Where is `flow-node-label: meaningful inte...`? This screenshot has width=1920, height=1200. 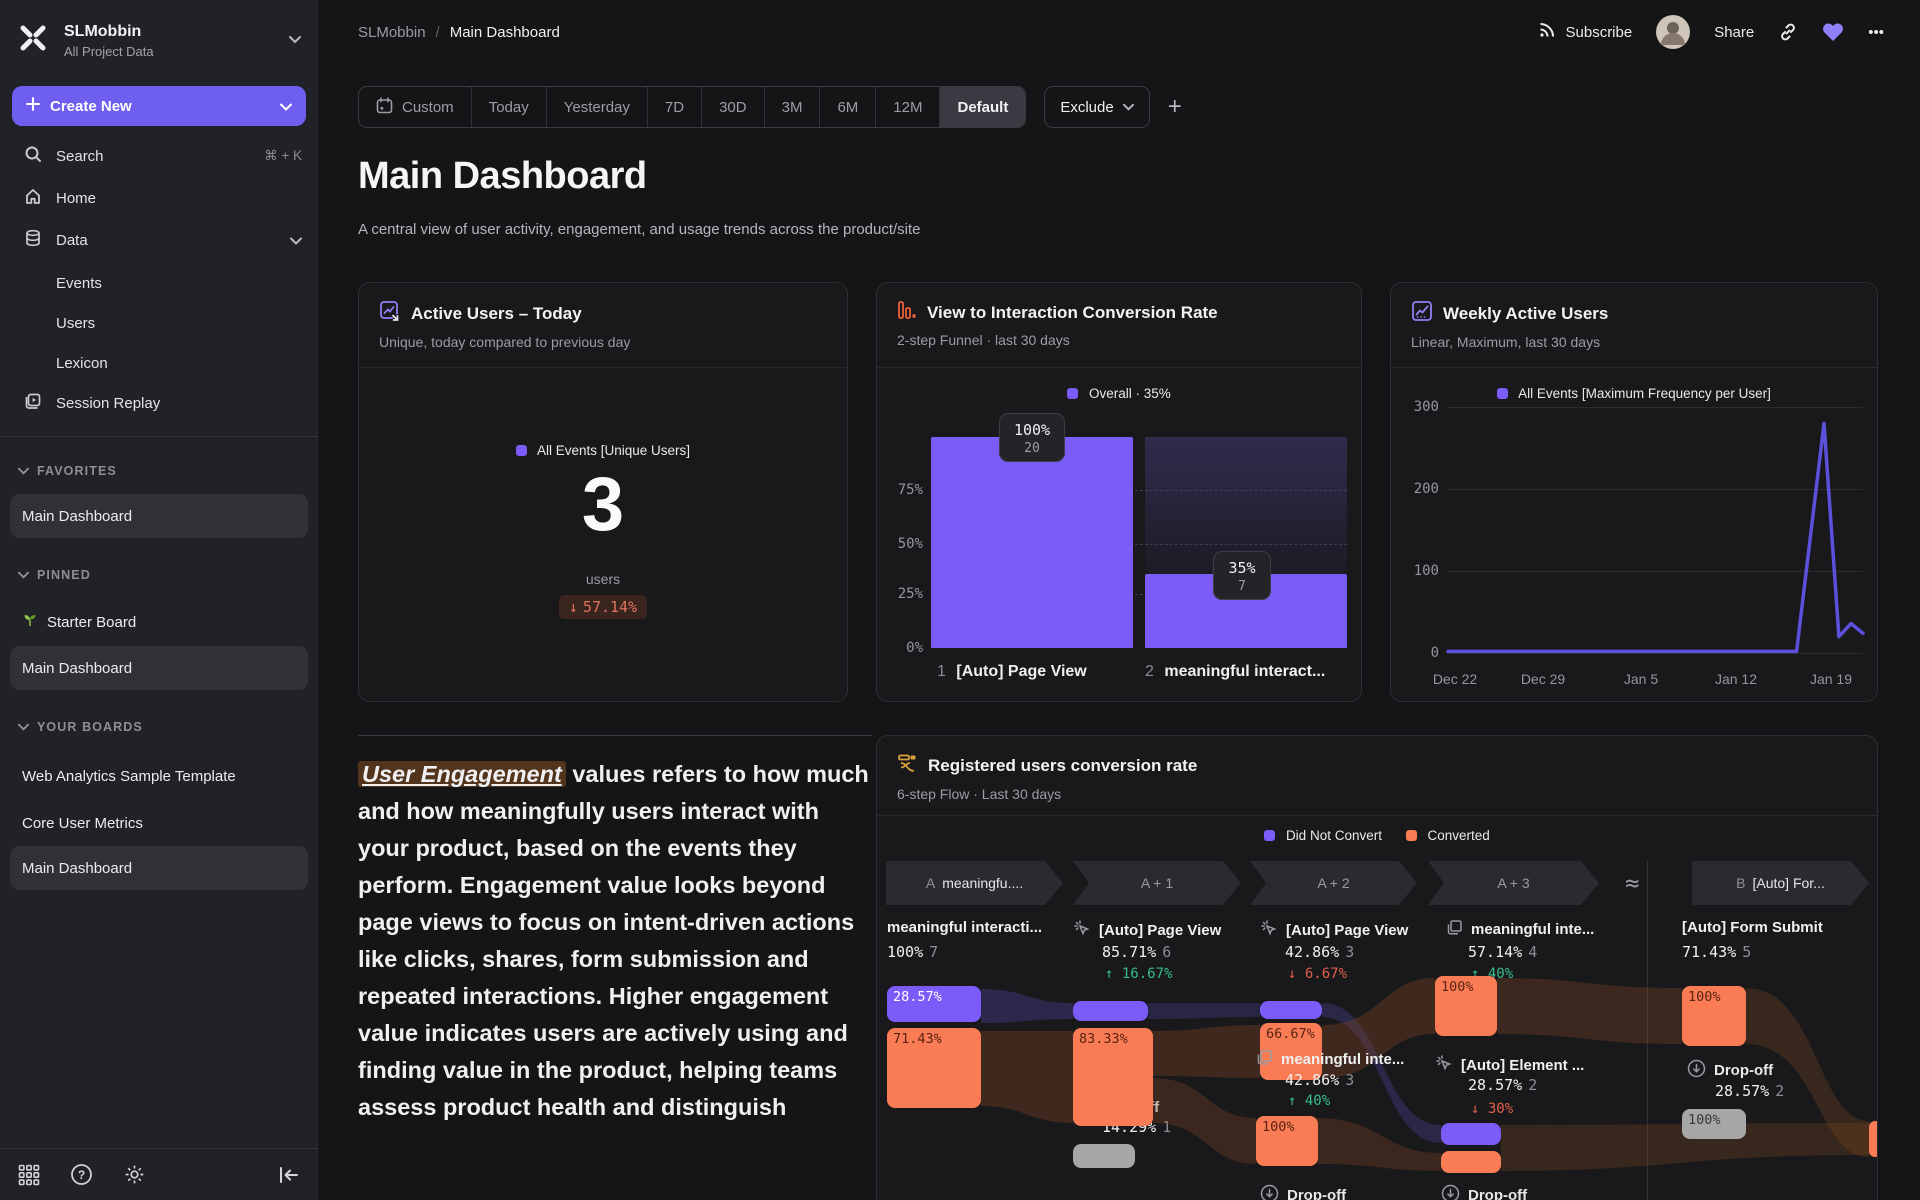 flow-node-label: meaningful inte... is located at coordinates (1520, 929).